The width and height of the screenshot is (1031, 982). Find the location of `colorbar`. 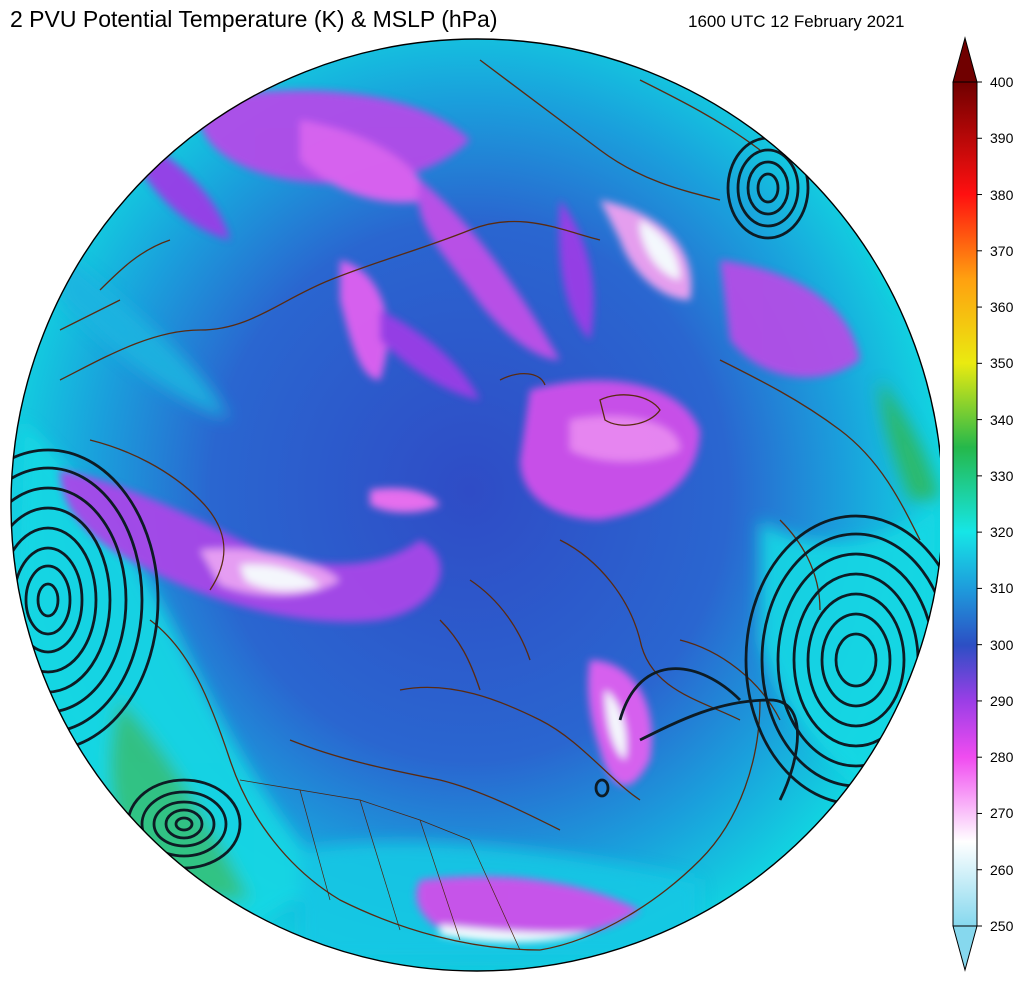

colorbar is located at coordinates (967, 504).